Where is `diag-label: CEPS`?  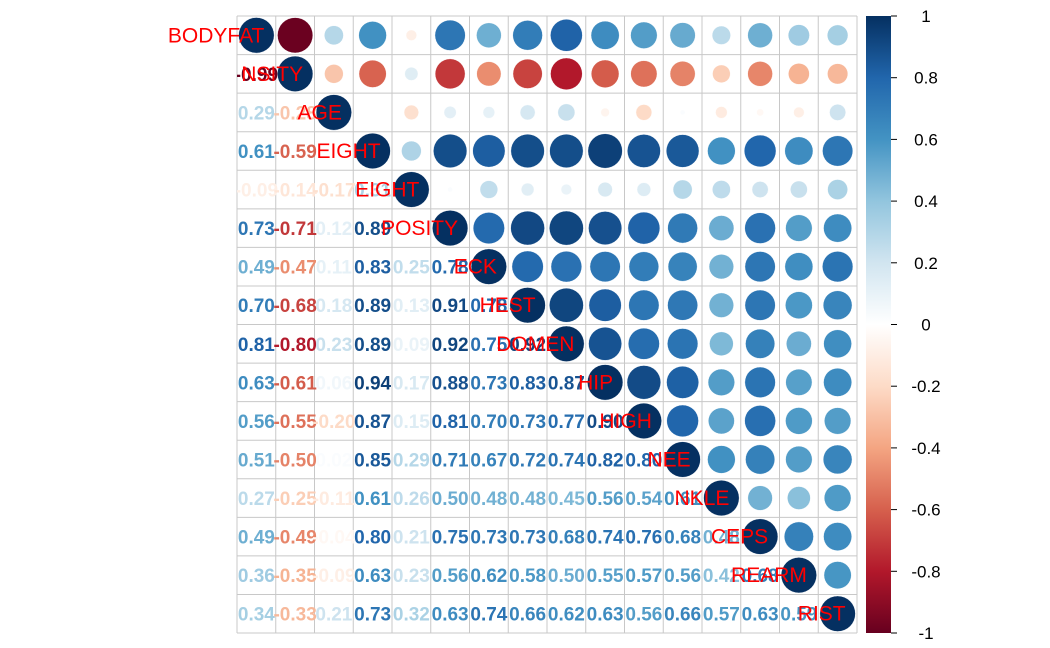
diag-label: CEPS is located at coordinates (739, 537).